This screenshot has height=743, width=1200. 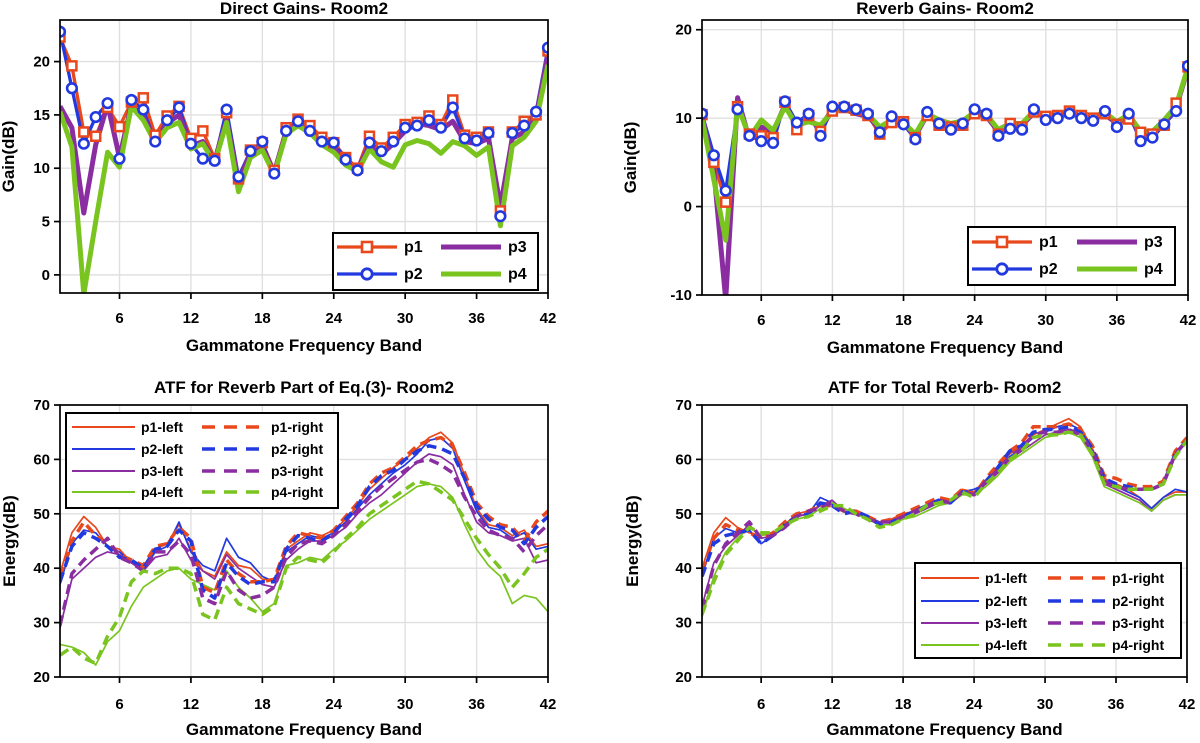 I want to click on legend-label: p3-left, so click(x=1006, y=623).